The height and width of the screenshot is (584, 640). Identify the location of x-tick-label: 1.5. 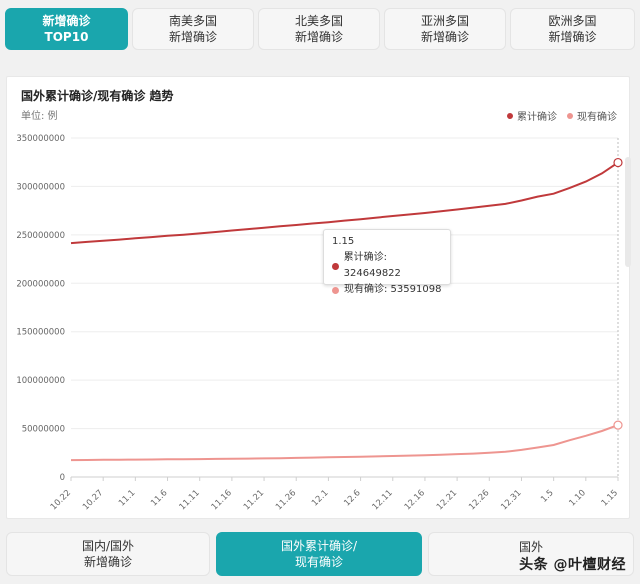
(547, 496).